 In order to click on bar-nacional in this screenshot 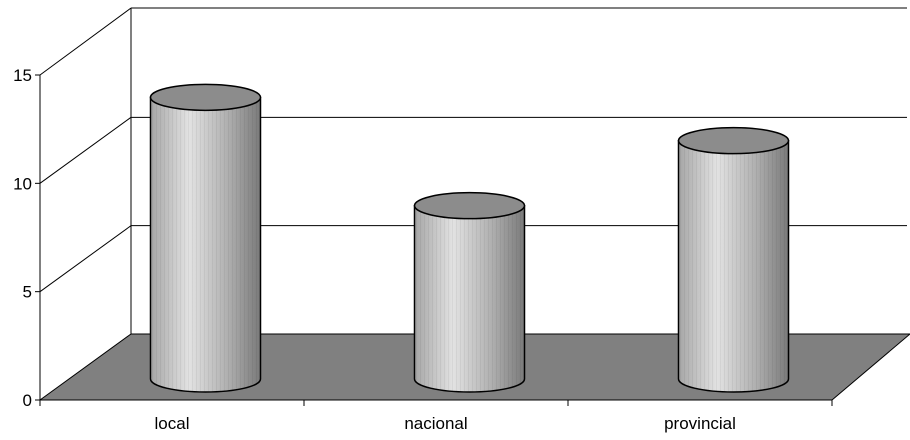, I will do `click(469, 292)`.